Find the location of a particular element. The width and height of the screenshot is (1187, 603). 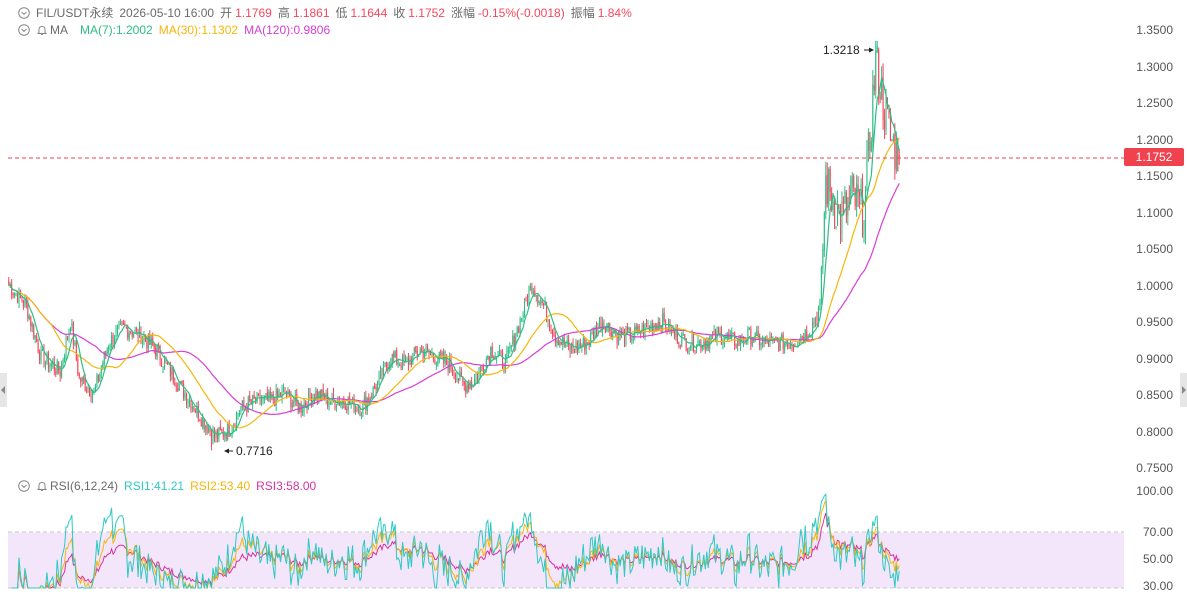

price-tick: 1.1000 is located at coordinates (1154, 213).